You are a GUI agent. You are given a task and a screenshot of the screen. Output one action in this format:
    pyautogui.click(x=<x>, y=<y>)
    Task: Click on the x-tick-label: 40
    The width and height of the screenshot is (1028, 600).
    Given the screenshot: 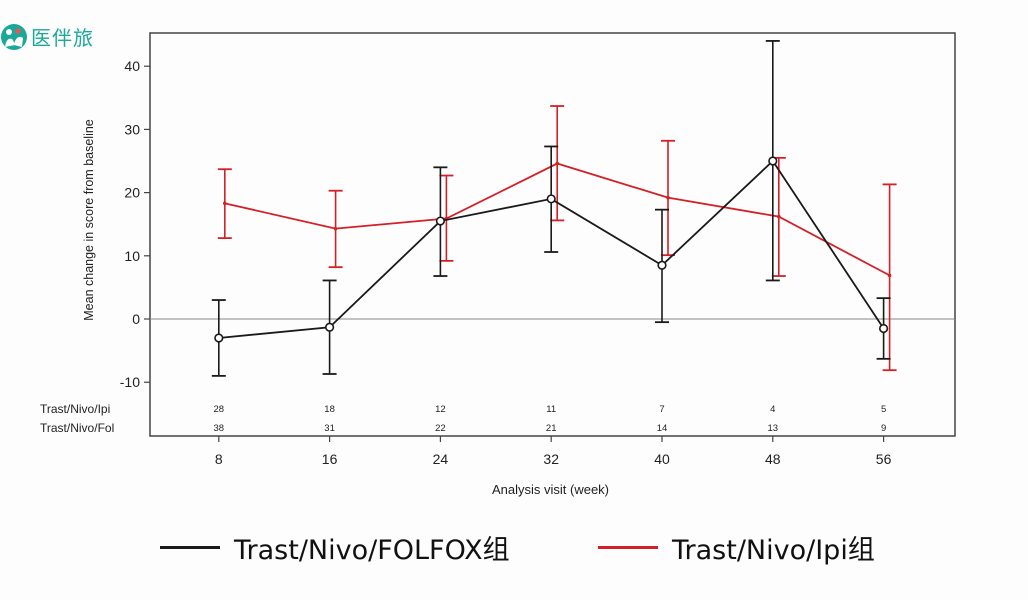 What is the action you would take?
    pyautogui.click(x=662, y=459)
    